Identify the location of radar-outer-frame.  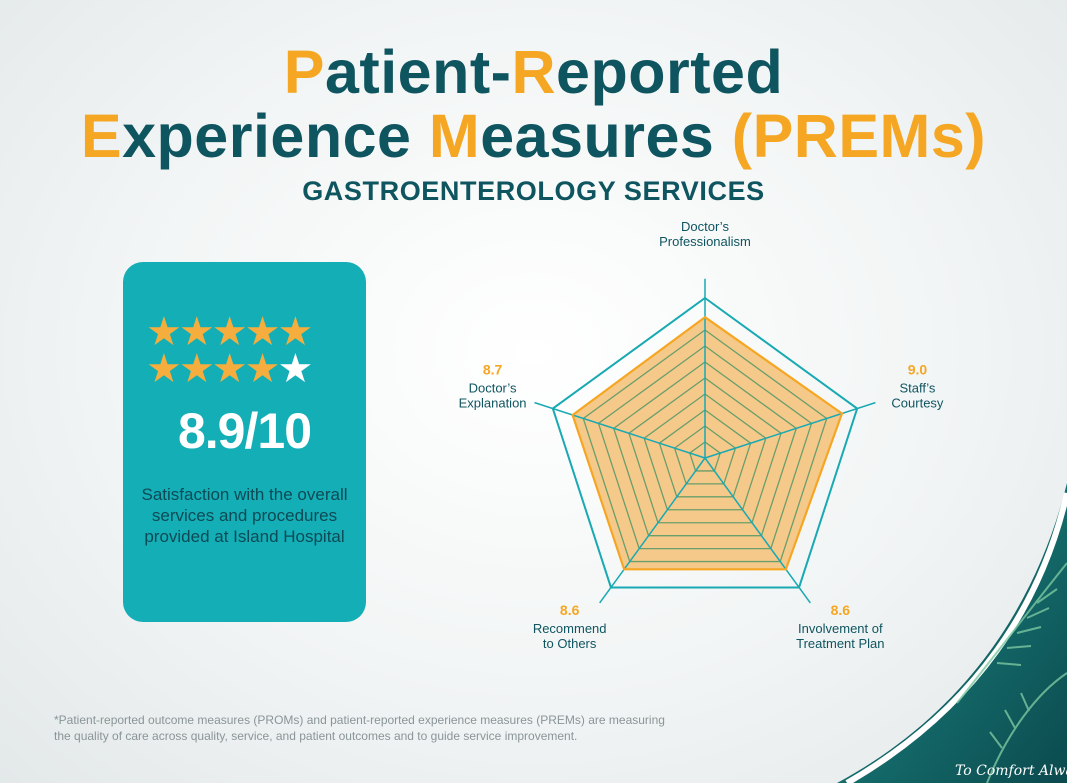
(705, 442).